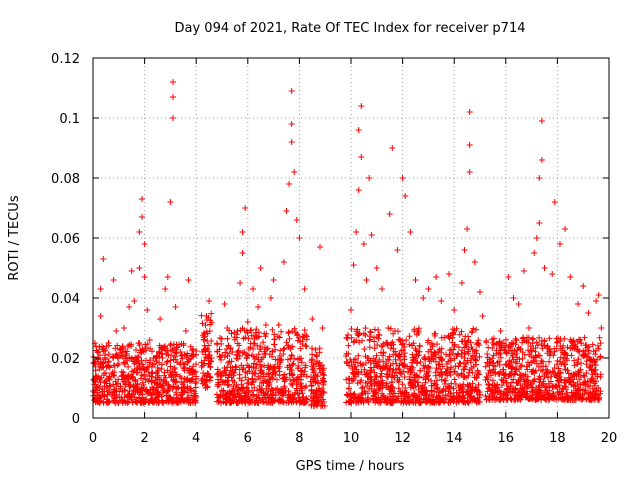 This screenshot has height=480, width=640. What do you see at coordinates (65, 239) in the screenshot?
I see `y-tick-labels: 0 0.02 0.04 0.06 0.08 0.1 0.12` at bounding box center [65, 239].